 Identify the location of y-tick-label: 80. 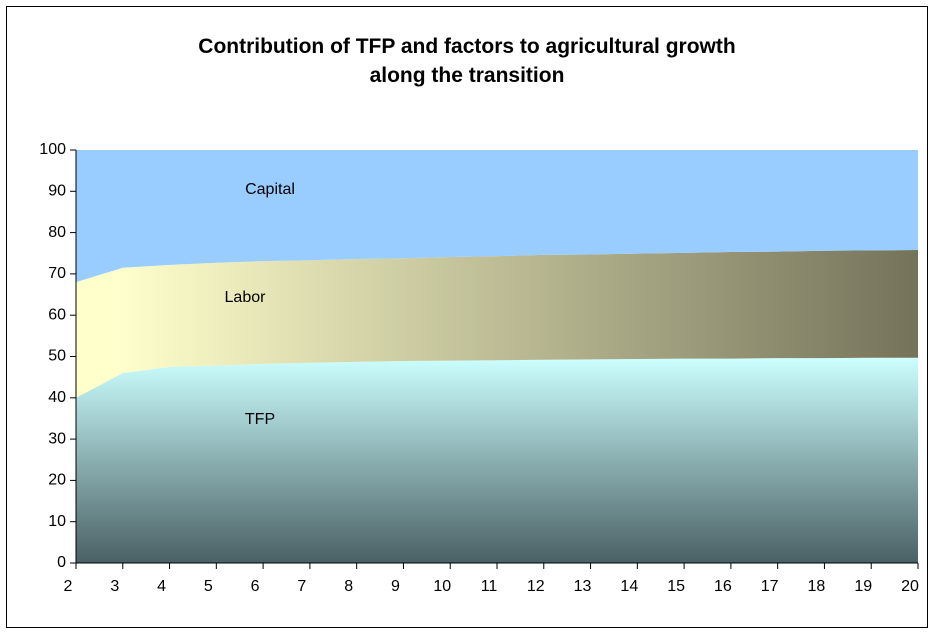
(57, 232).